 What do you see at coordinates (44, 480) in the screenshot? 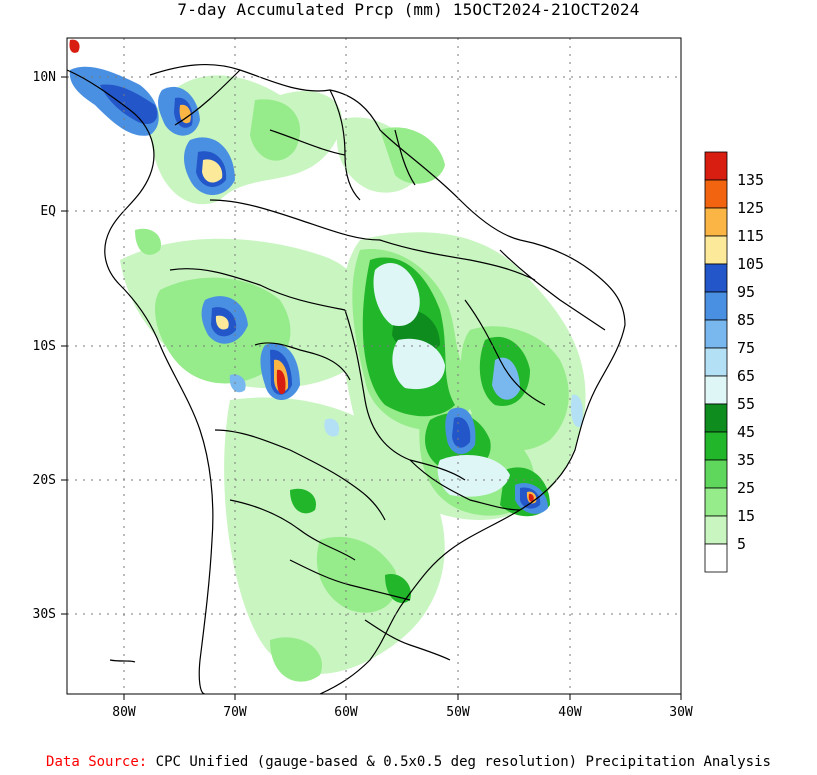
I see `lat-label: 20S` at bounding box center [44, 480].